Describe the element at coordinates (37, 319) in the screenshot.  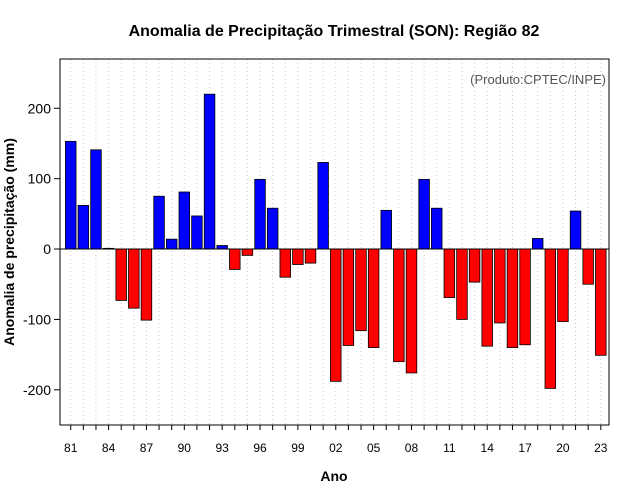
I see `y-tick-label: -100` at that location.